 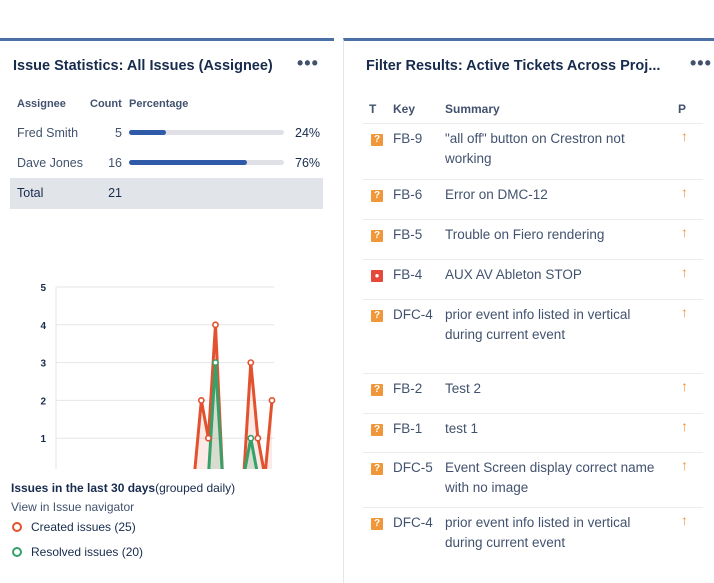 What do you see at coordinates (17, 527) in the screenshot?
I see `created-legend-marker-icon` at bounding box center [17, 527].